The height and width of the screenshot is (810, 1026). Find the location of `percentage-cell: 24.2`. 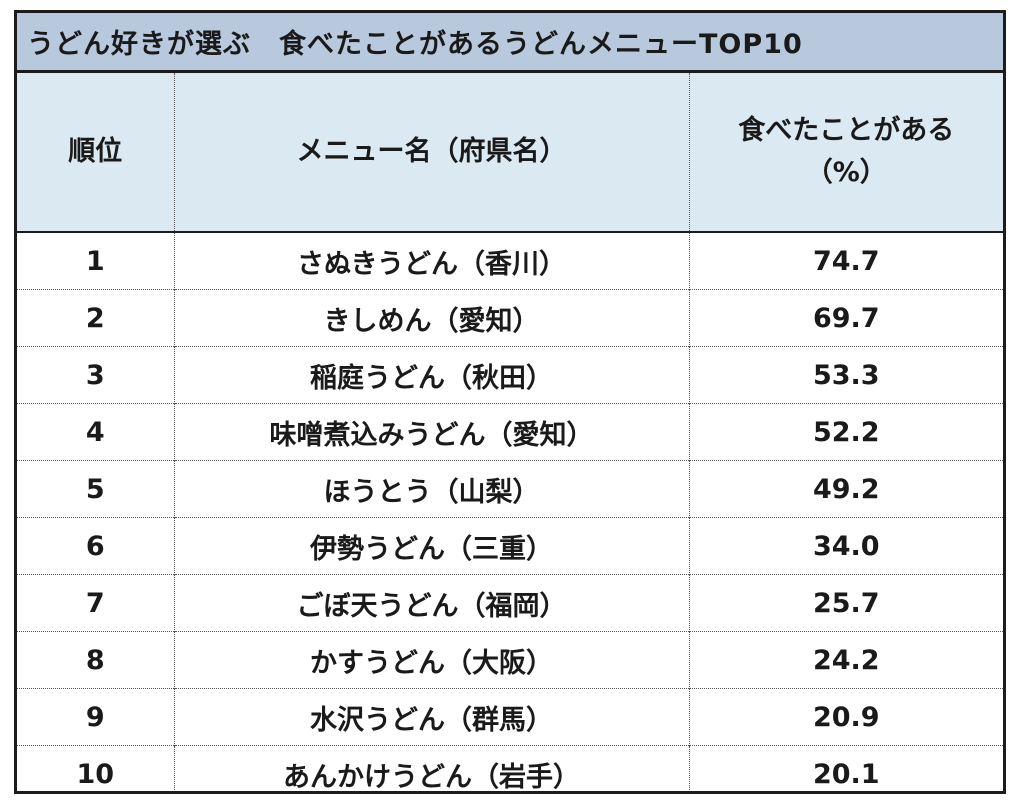

percentage-cell: 24.2 is located at coordinates (845, 660).